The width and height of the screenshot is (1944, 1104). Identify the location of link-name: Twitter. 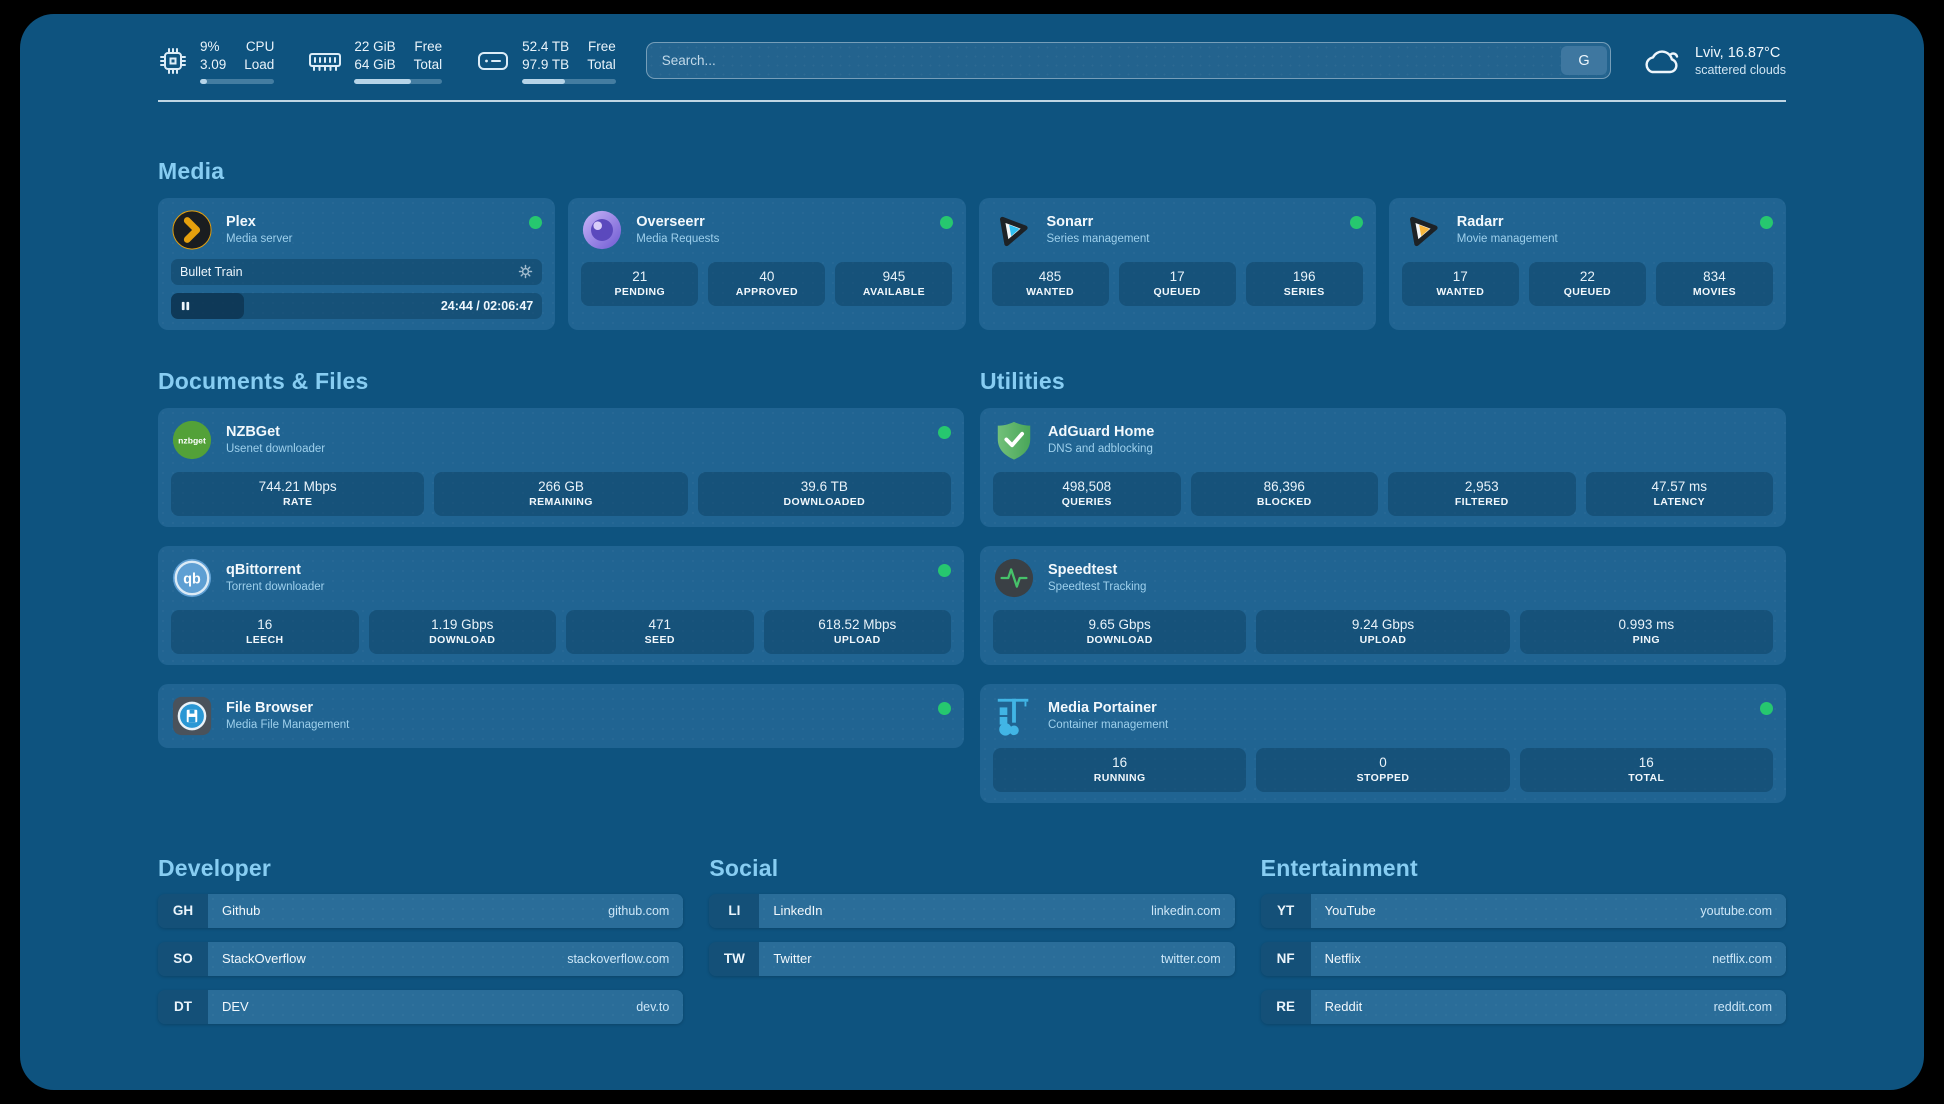
(792, 959).